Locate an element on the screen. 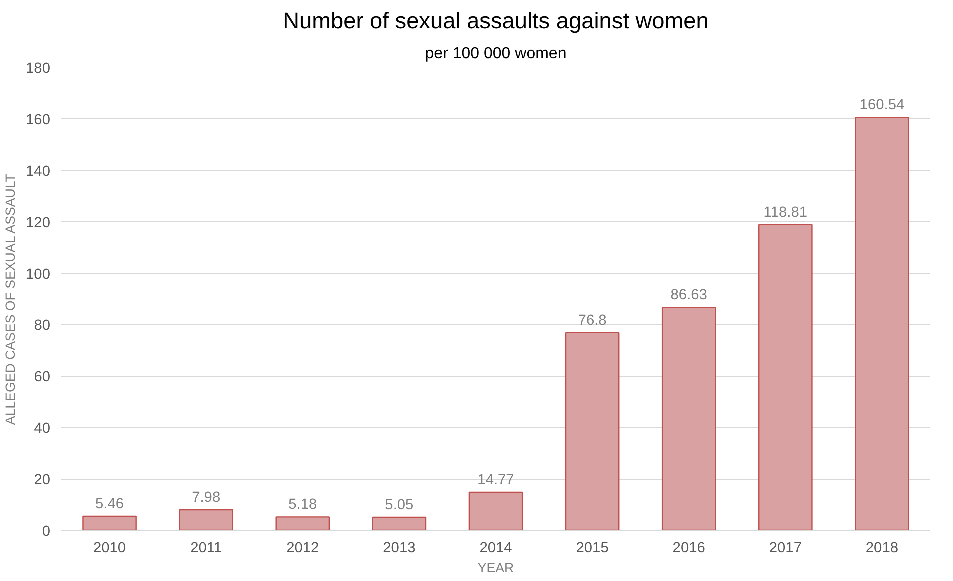 This screenshot has width=953, height=581. data-label: 5.46 is located at coordinates (110, 504).